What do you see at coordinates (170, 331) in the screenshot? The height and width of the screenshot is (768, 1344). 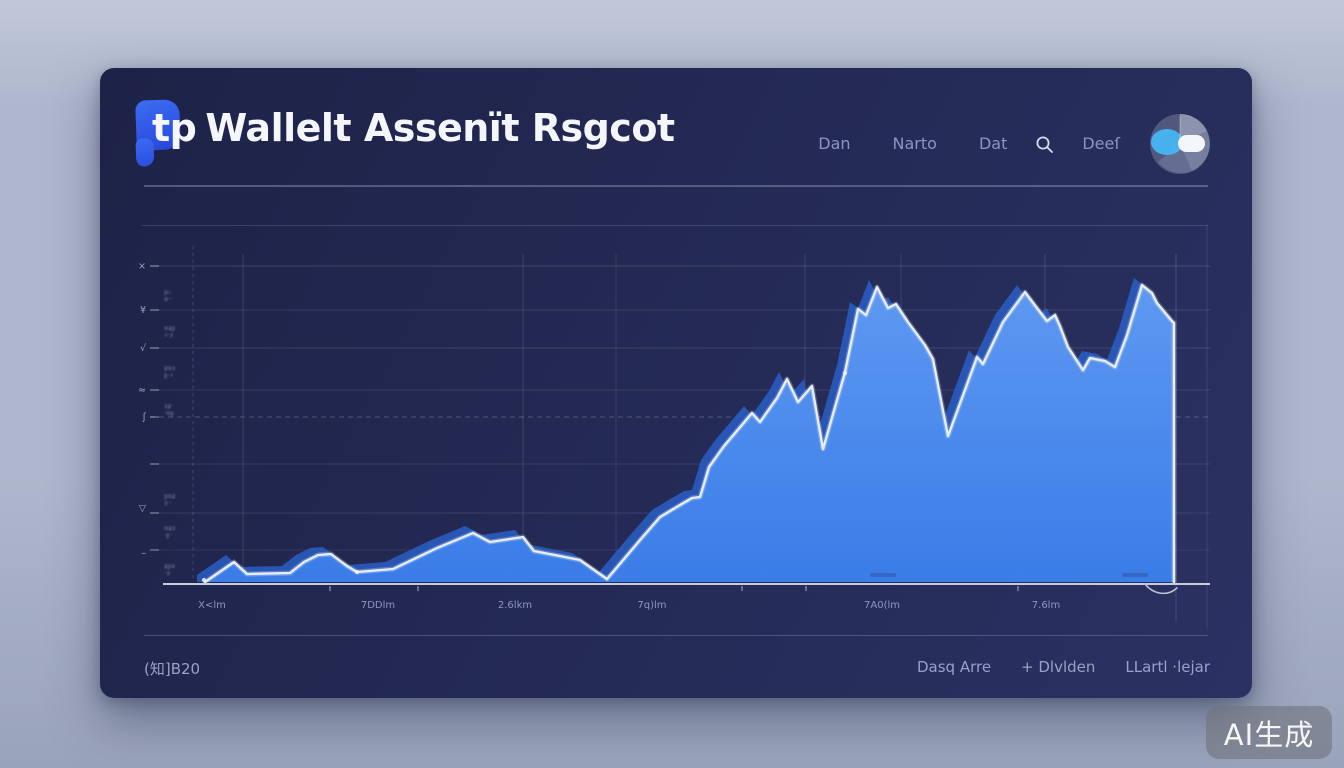 I see `svg-text:ɞʑʂ˨ˑɜ: ɞʑʂ ˨ˑɜ` at bounding box center [170, 331].